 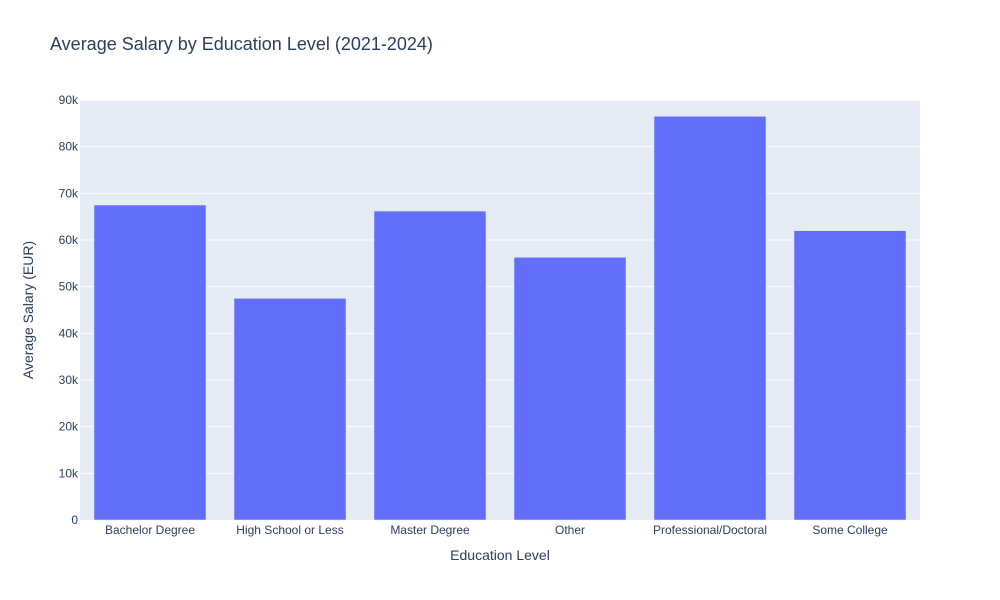 What do you see at coordinates (69, 147) in the screenshot?
I see `y-tick-label: 80k` at bounding box center [69, 147].